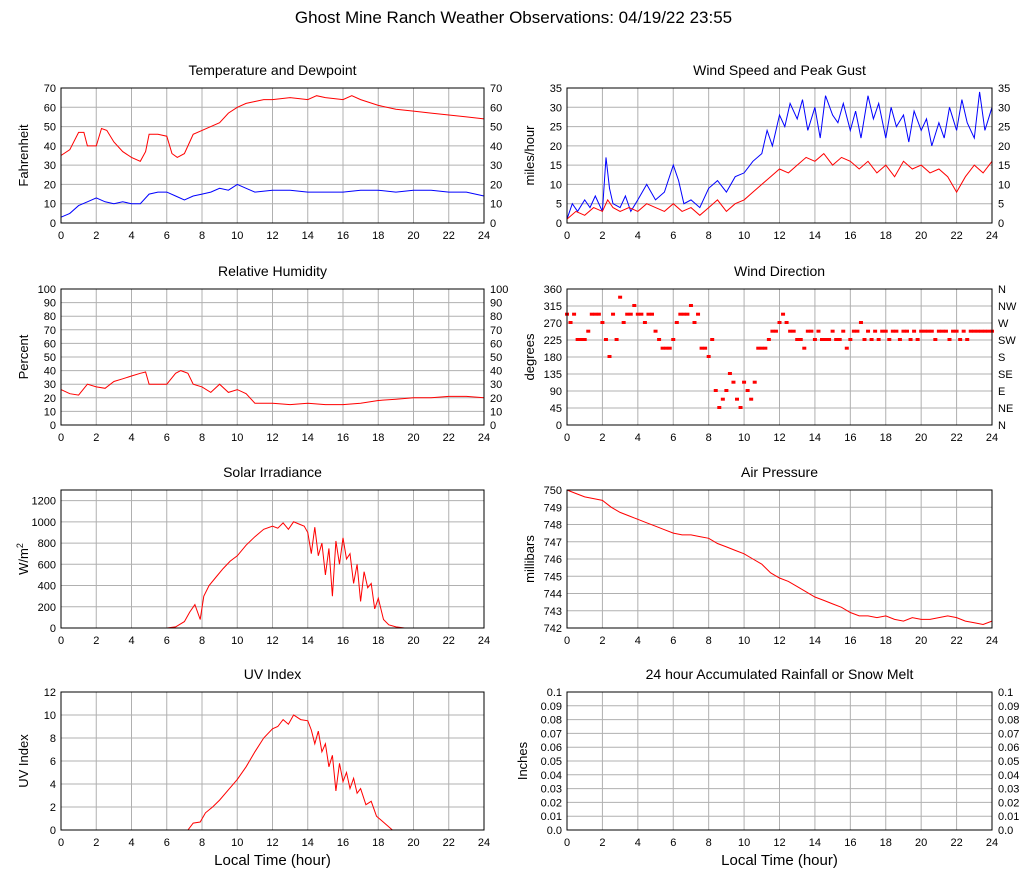 The width and height of the screenshot is (1027, 878). I want to click on wind-right-tick-label: 5, so click(1001, 205).